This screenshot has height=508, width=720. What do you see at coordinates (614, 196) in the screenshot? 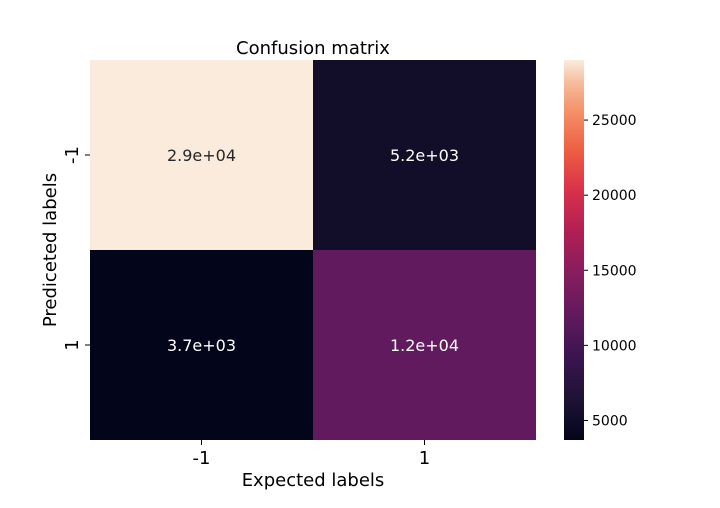
I see `colorbar-tick-label-3: 20000` at bounding box center [614, 196].